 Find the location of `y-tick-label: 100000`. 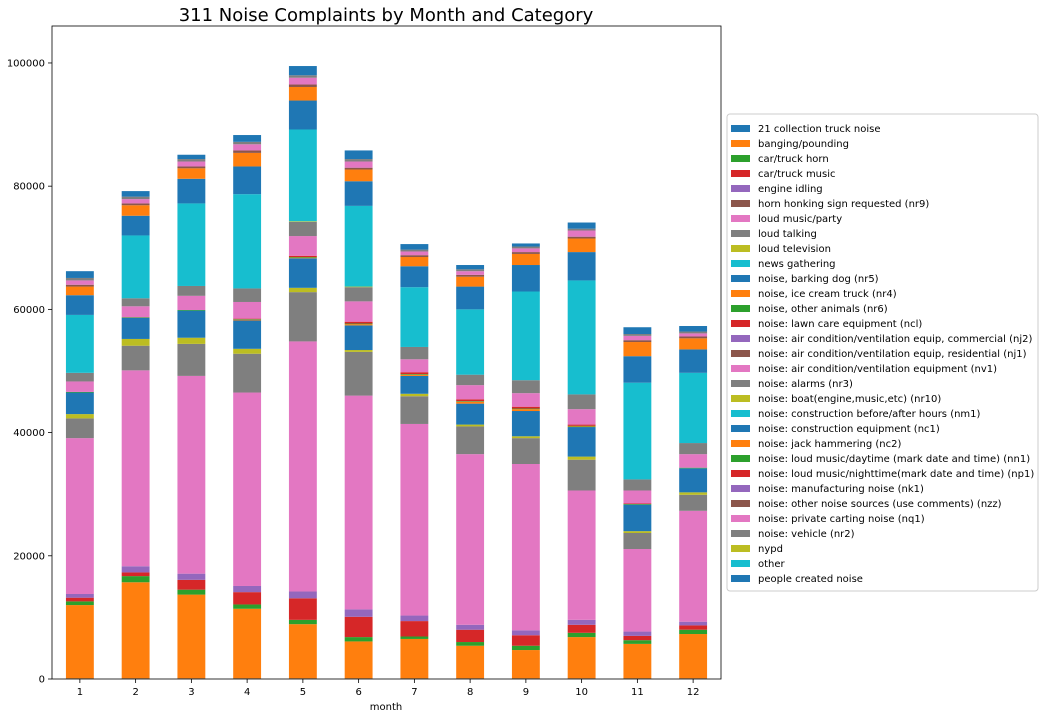

y-tick-label: 100000 is located at coordinates (26, 63).